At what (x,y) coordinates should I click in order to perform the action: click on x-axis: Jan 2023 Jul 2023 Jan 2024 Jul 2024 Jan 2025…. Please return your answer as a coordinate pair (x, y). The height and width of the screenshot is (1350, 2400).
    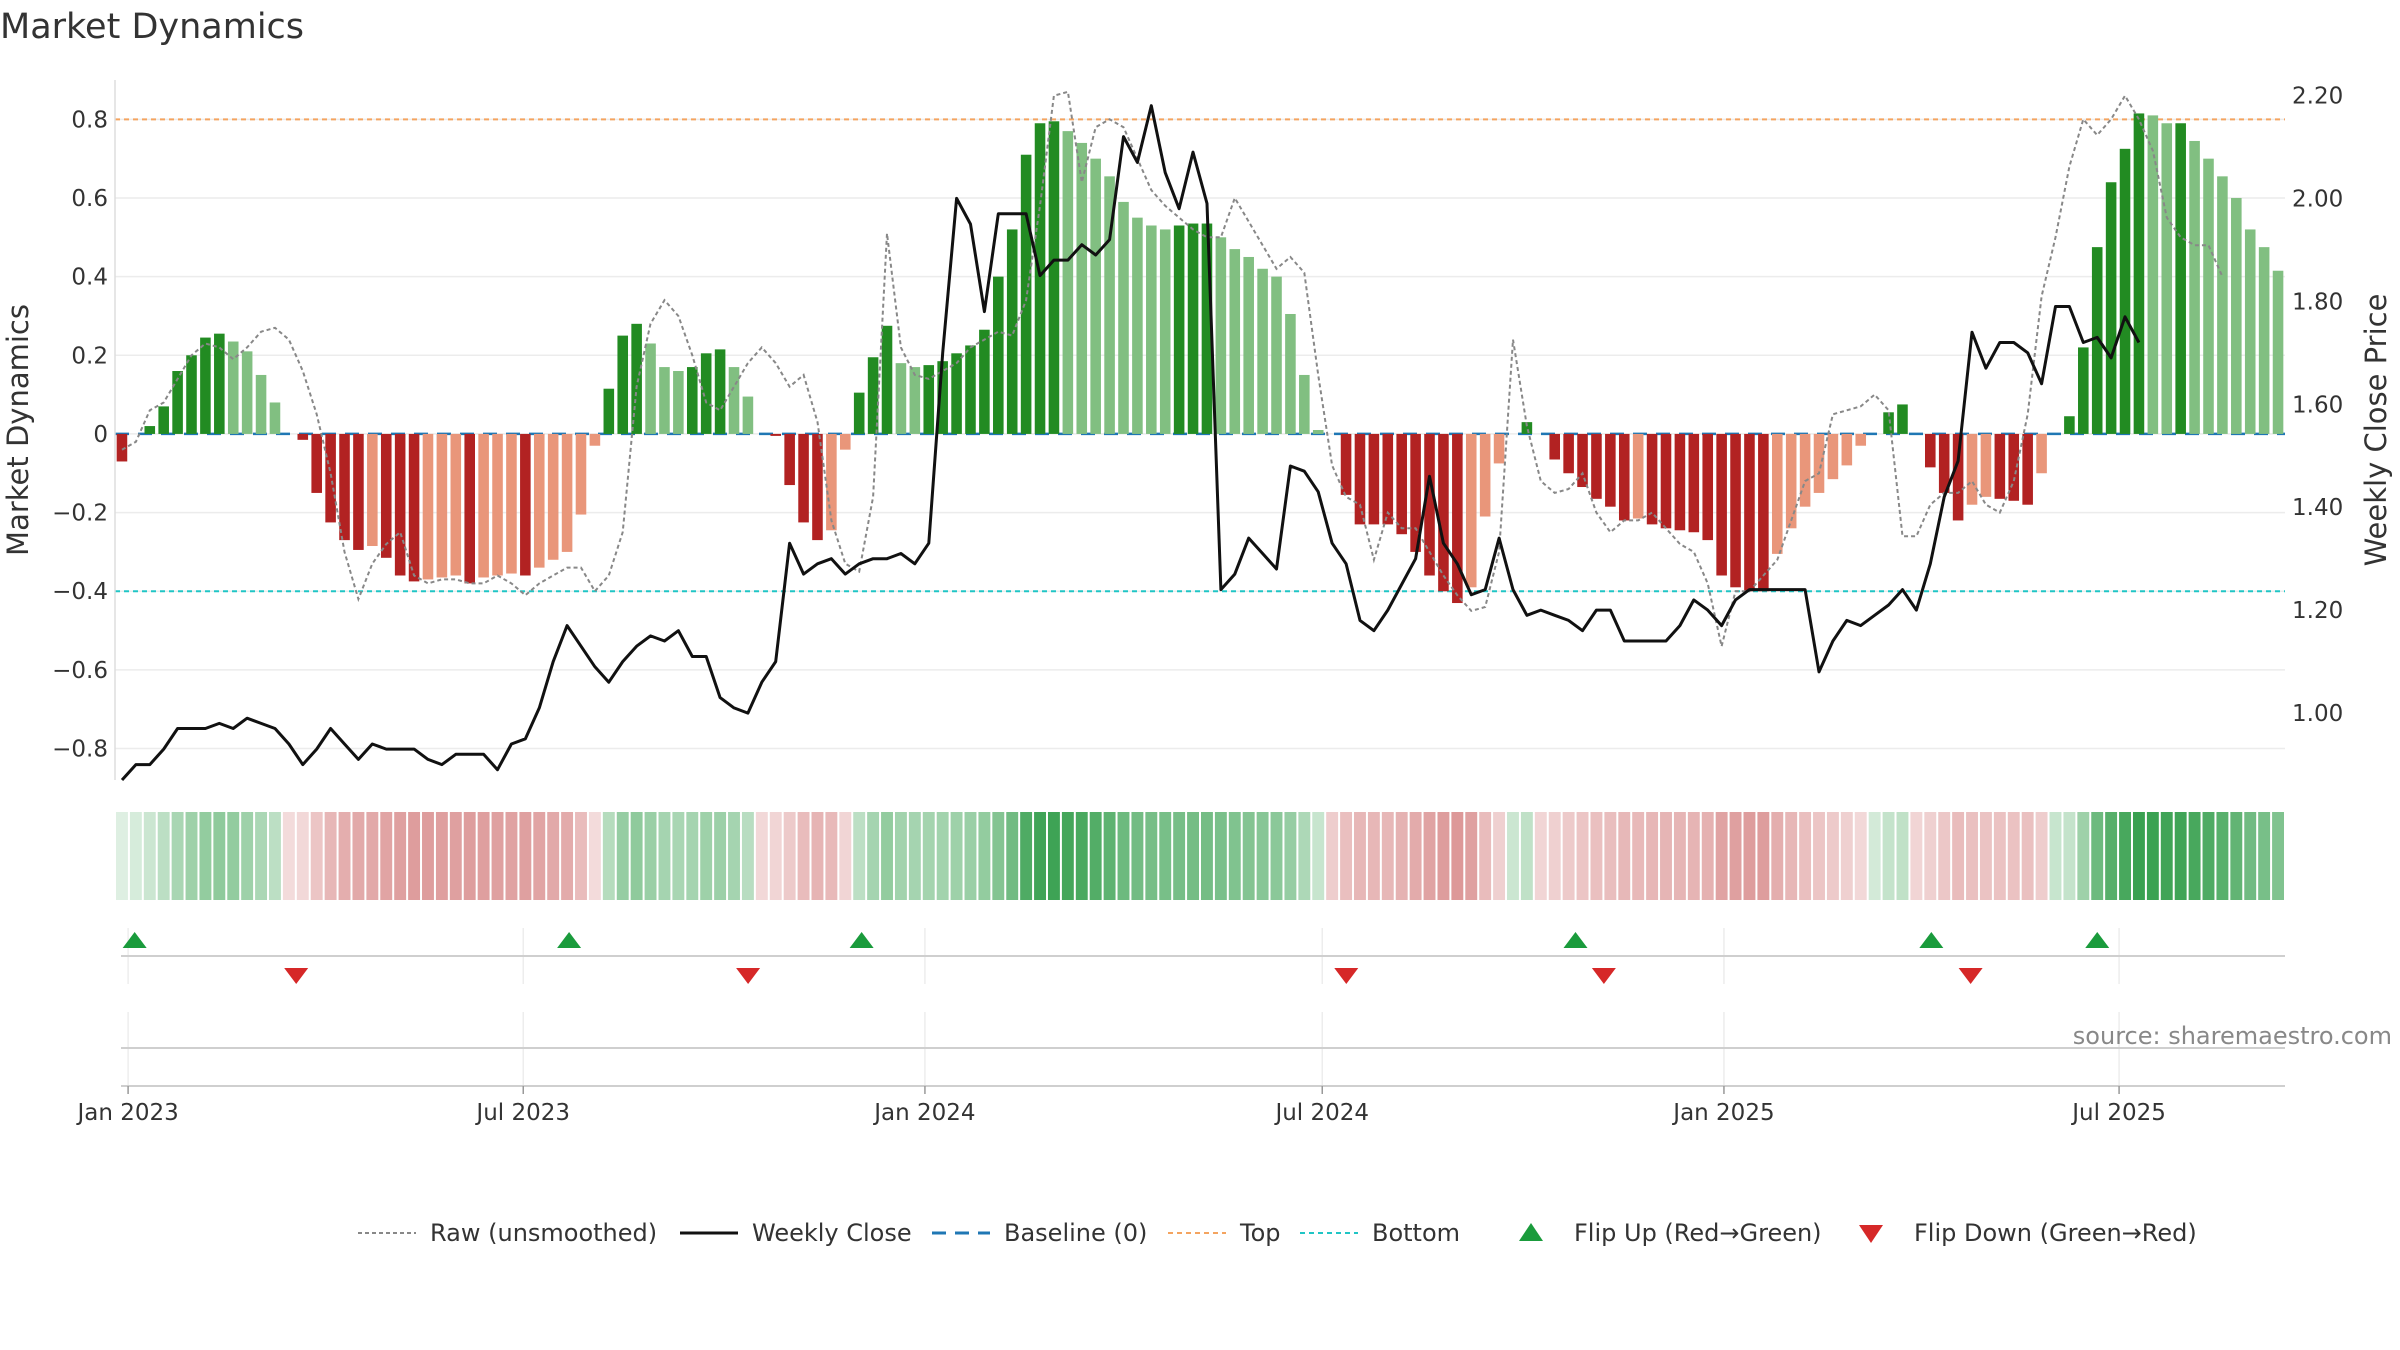
    Looking at the image, I should click on (1120, 1106).